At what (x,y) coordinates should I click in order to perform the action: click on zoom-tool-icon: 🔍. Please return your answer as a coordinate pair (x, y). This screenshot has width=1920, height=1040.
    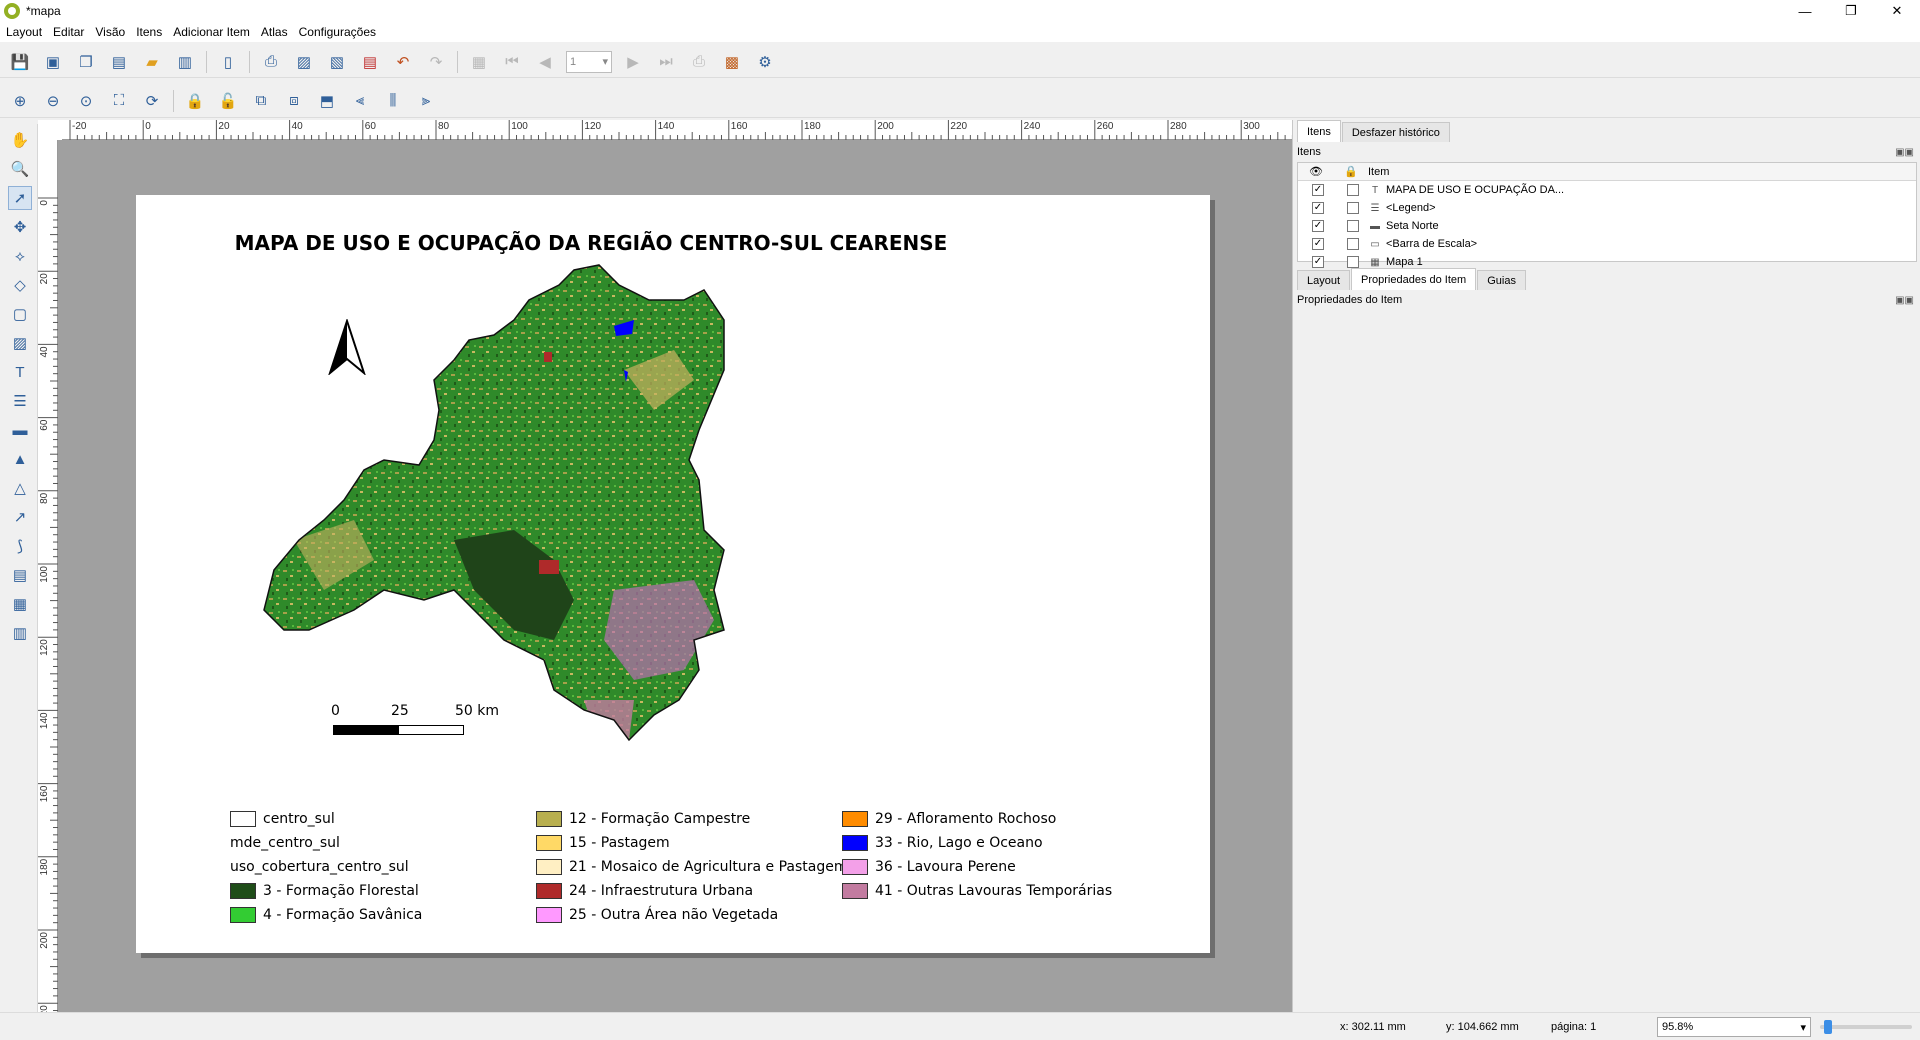
    Looking at the image, I should click on (20, 169).